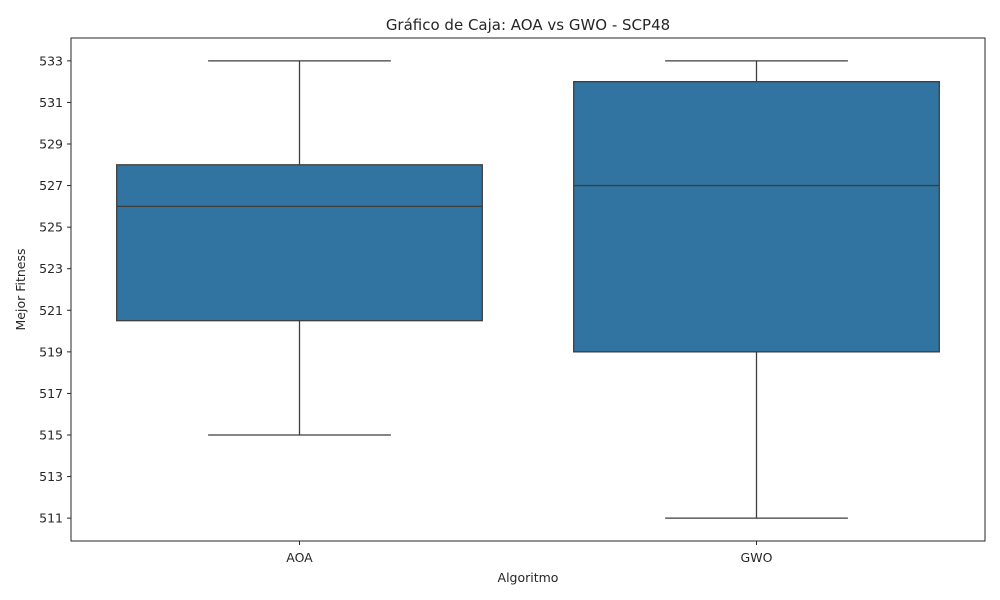  I want to click on y-axis: 511 513 515 517 519 521 523 525 527 529 531 533, so click(55, 289).